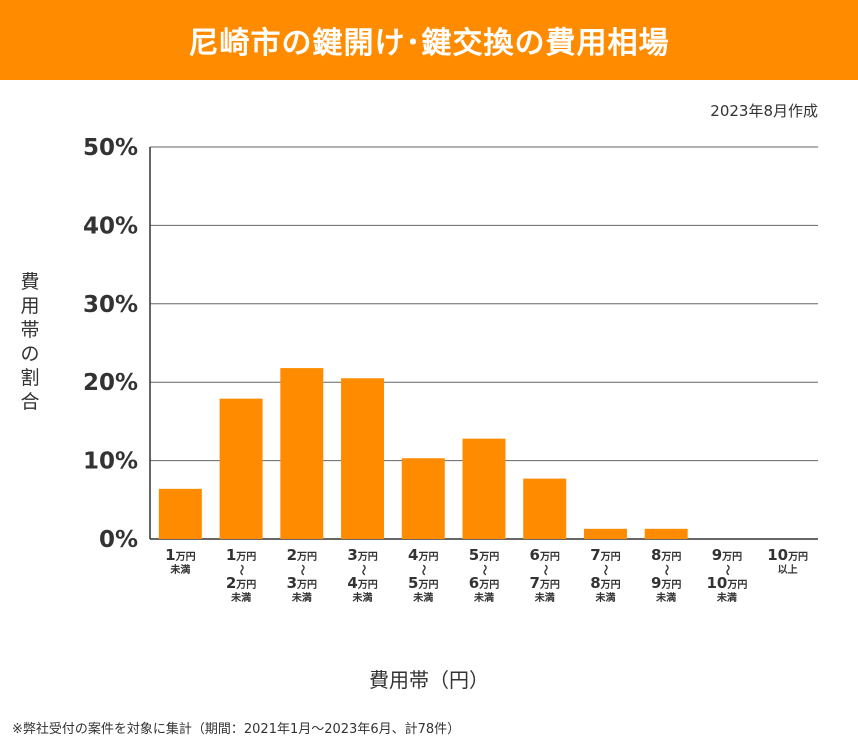  What do you see at coordinates (605, 575) in the screenshot?
I see `x-tick-label: 7万円～ 8万円 未満` at bounding box center [605, 575].